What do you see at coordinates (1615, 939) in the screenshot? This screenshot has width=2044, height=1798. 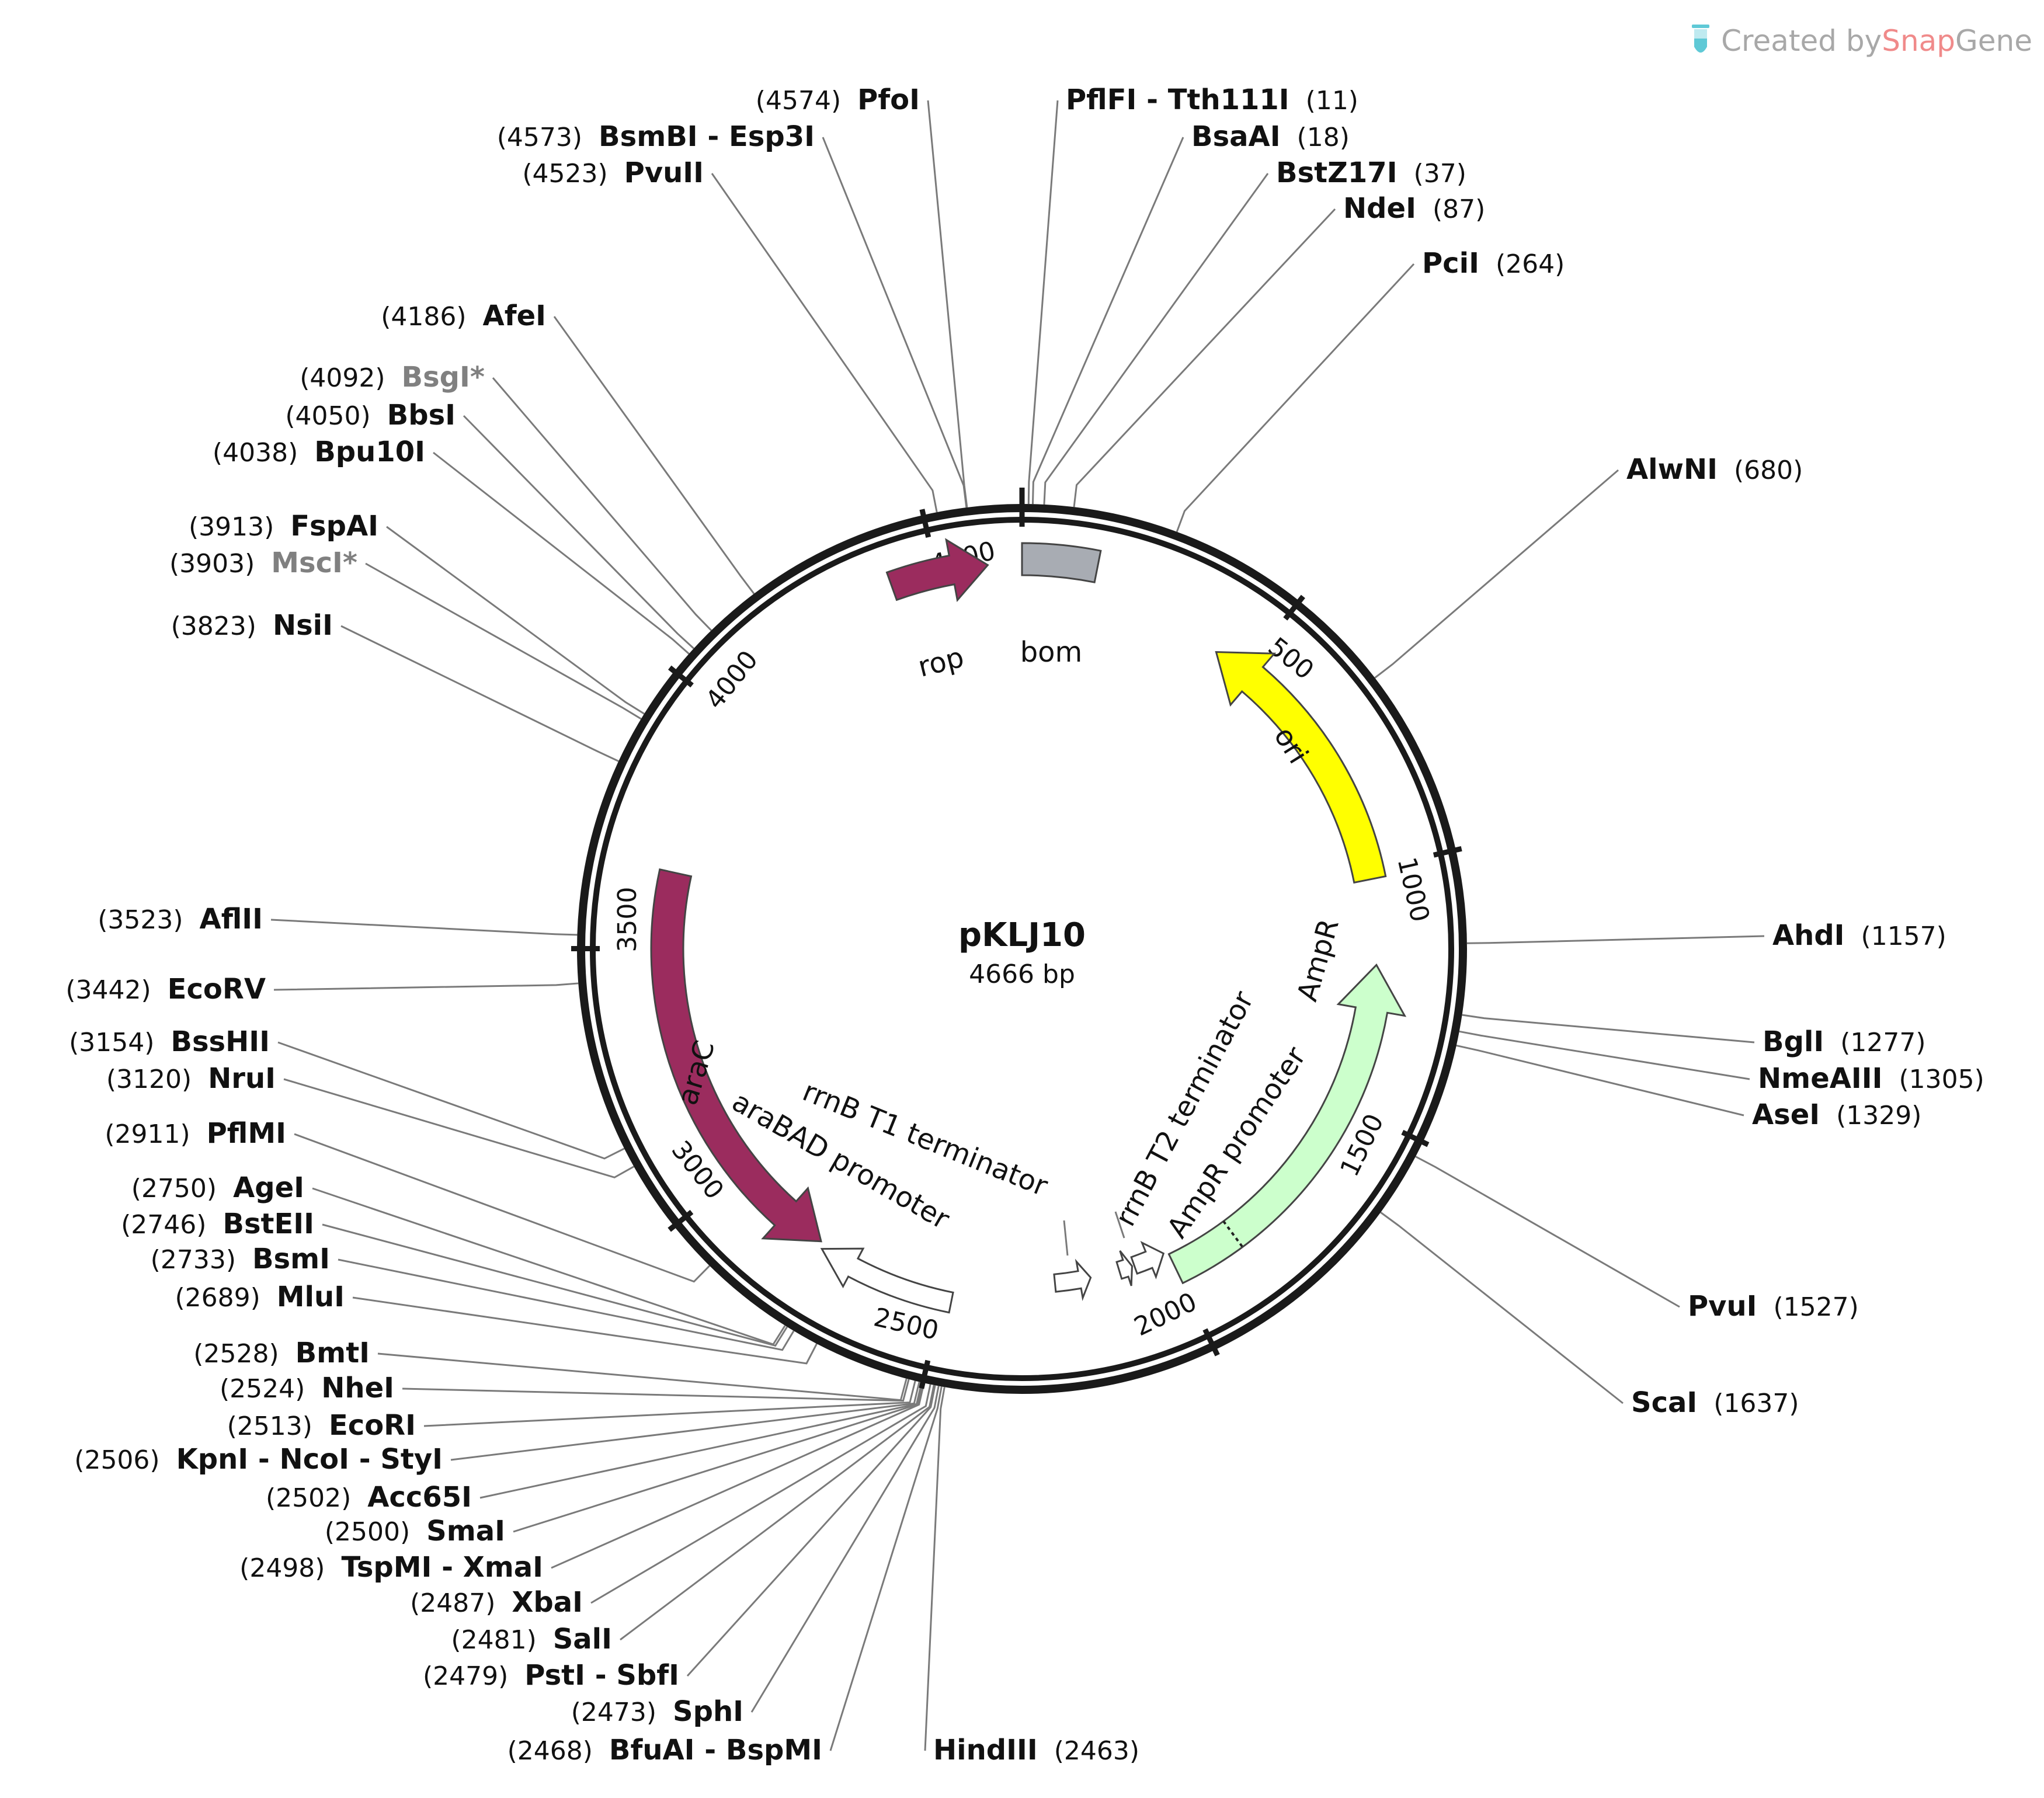 I see `leader-ahdi` at bounding box center [1615, 939].